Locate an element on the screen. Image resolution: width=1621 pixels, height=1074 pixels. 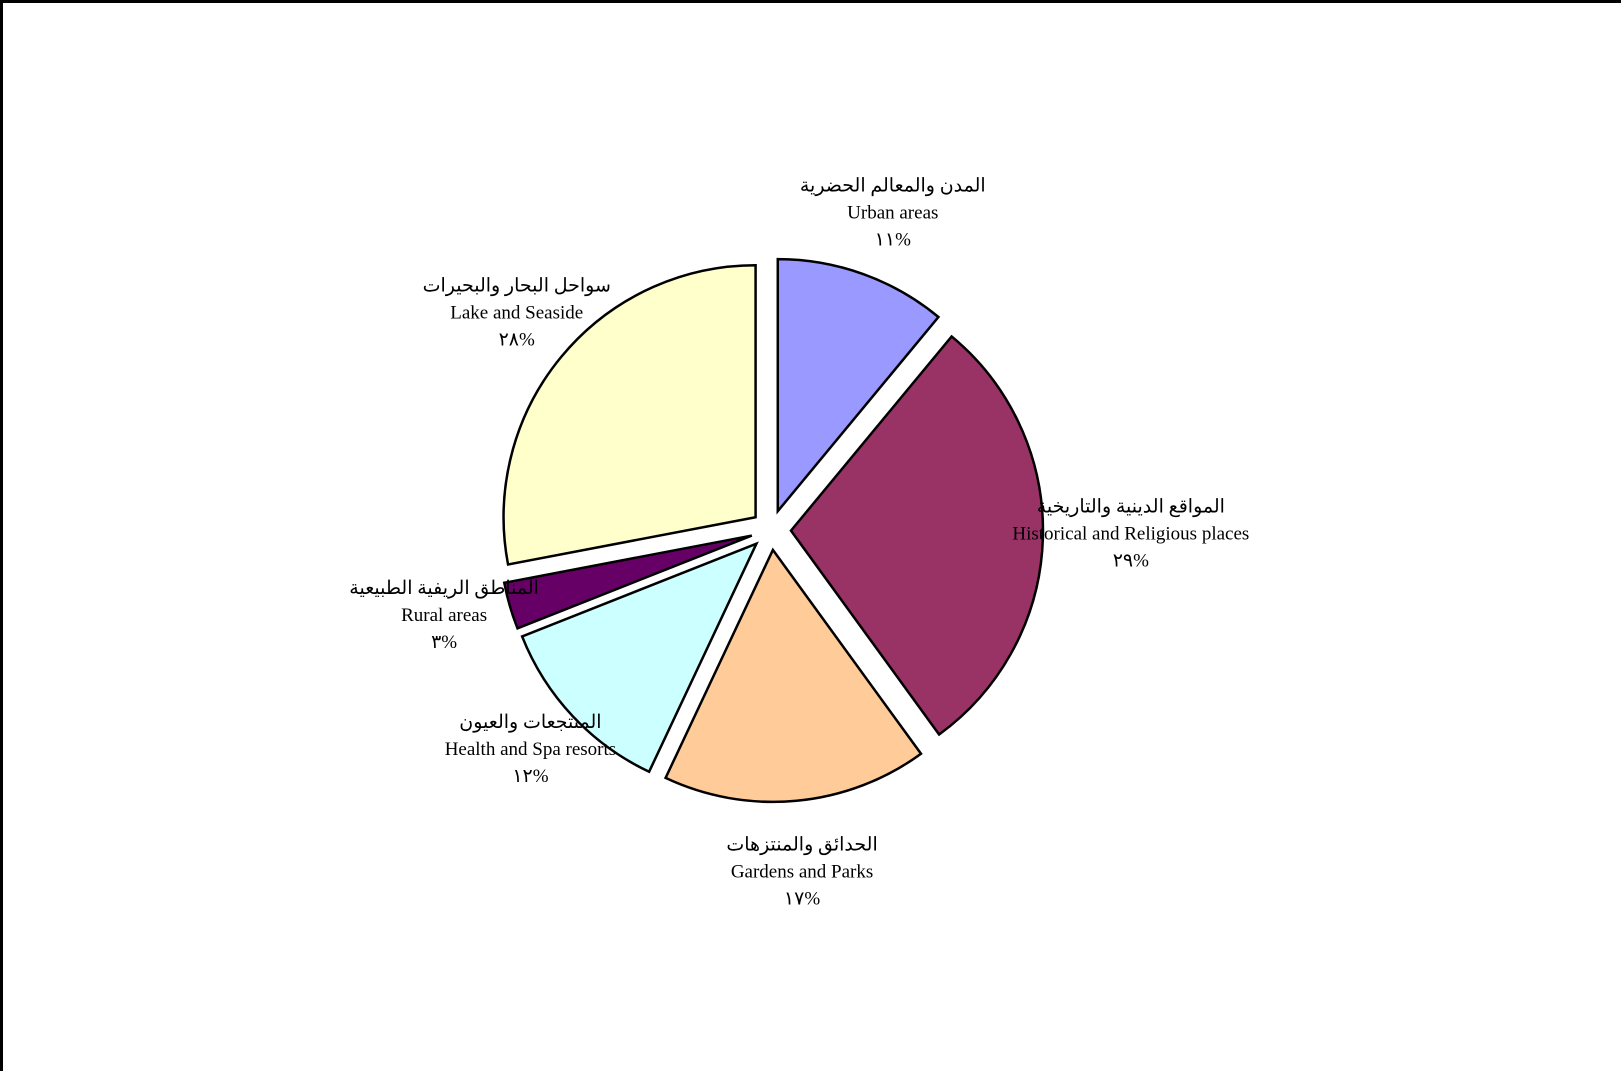
slice-label-en-4: Rural areas is located at coordinates (444, 615).